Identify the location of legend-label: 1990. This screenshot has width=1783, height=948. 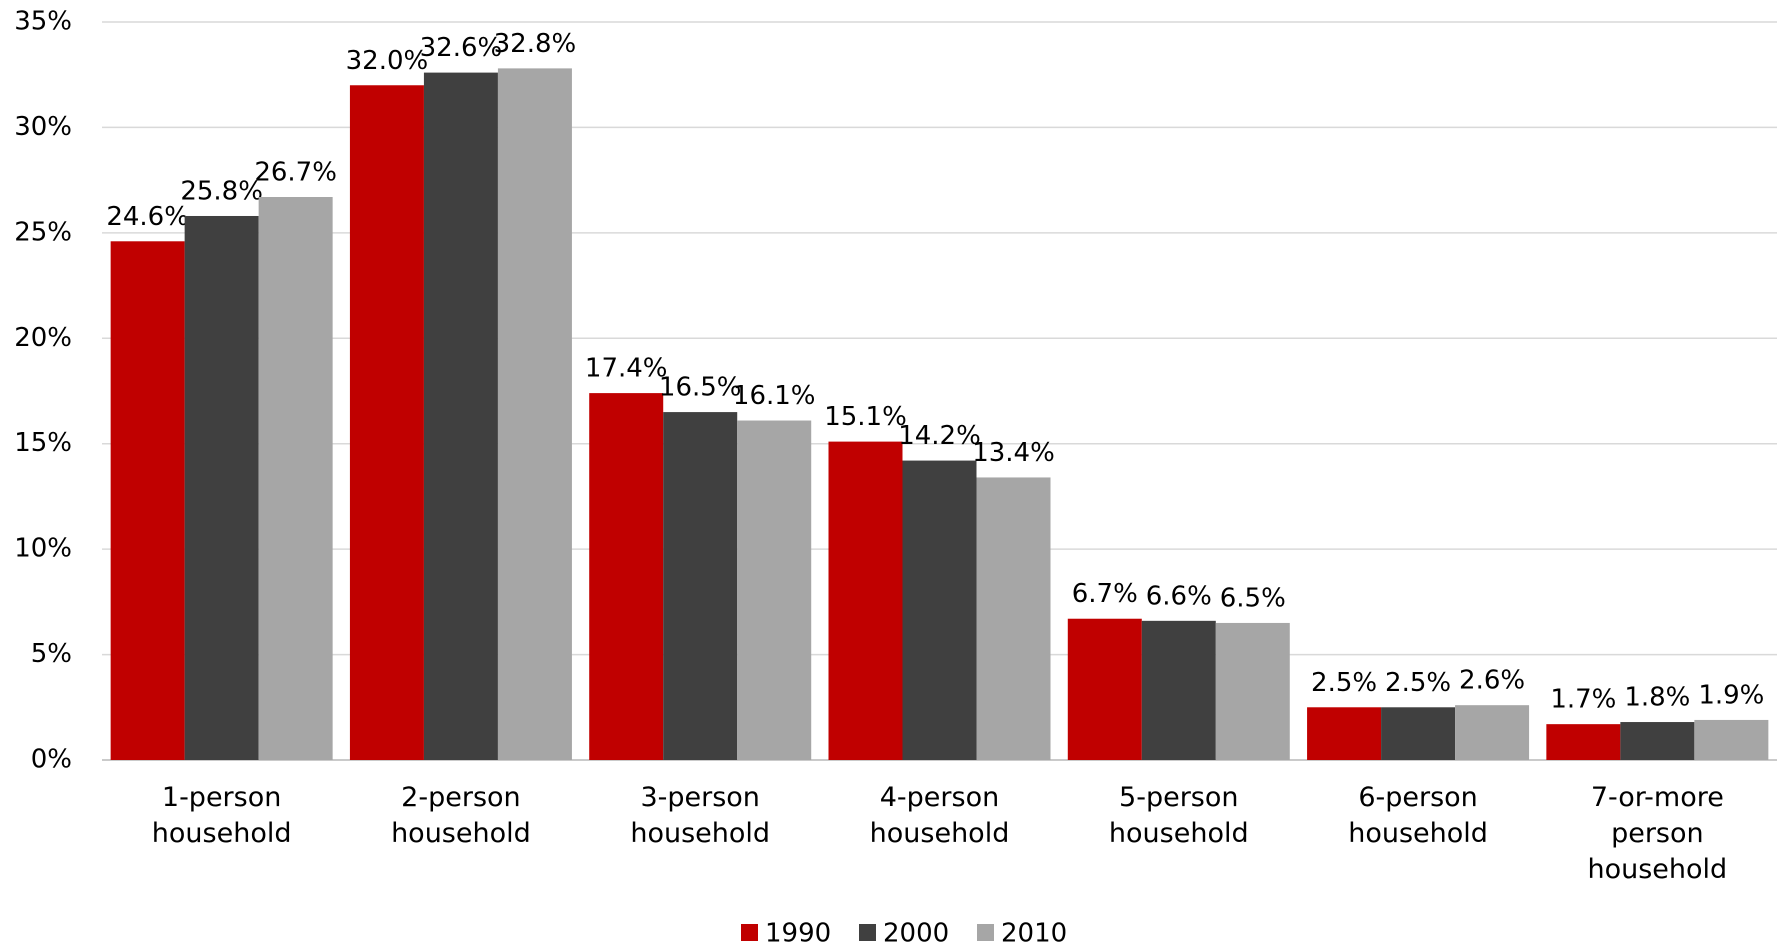
(798, 933).